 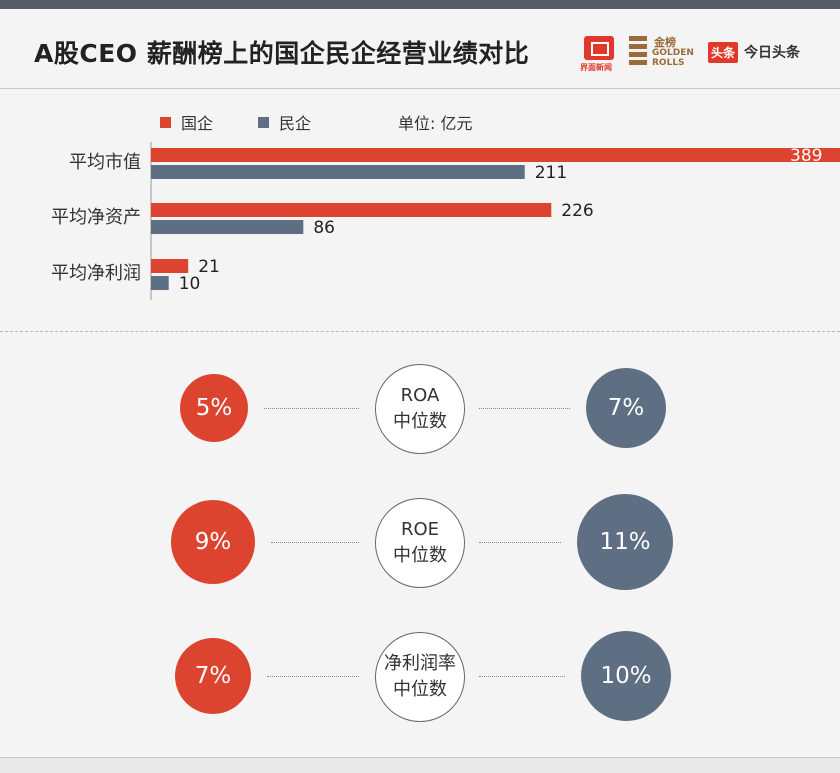 I want to click on soe-metric-circle: 7%, so click(x=213, y=676).